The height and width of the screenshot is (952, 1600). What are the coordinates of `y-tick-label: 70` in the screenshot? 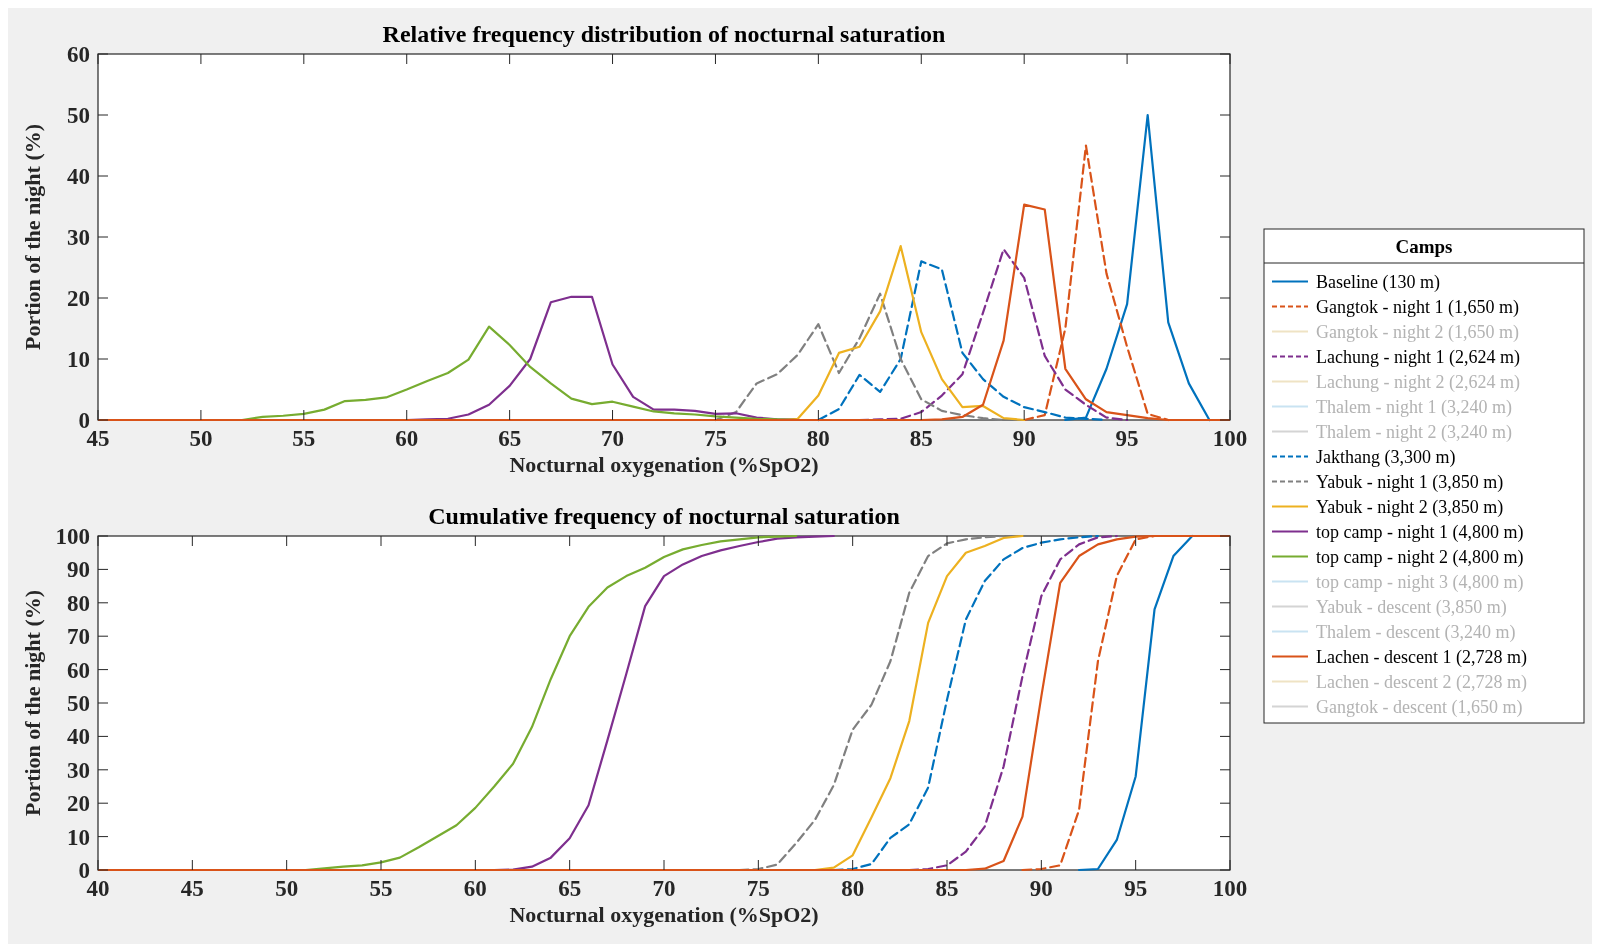 It's located at (78, 637).